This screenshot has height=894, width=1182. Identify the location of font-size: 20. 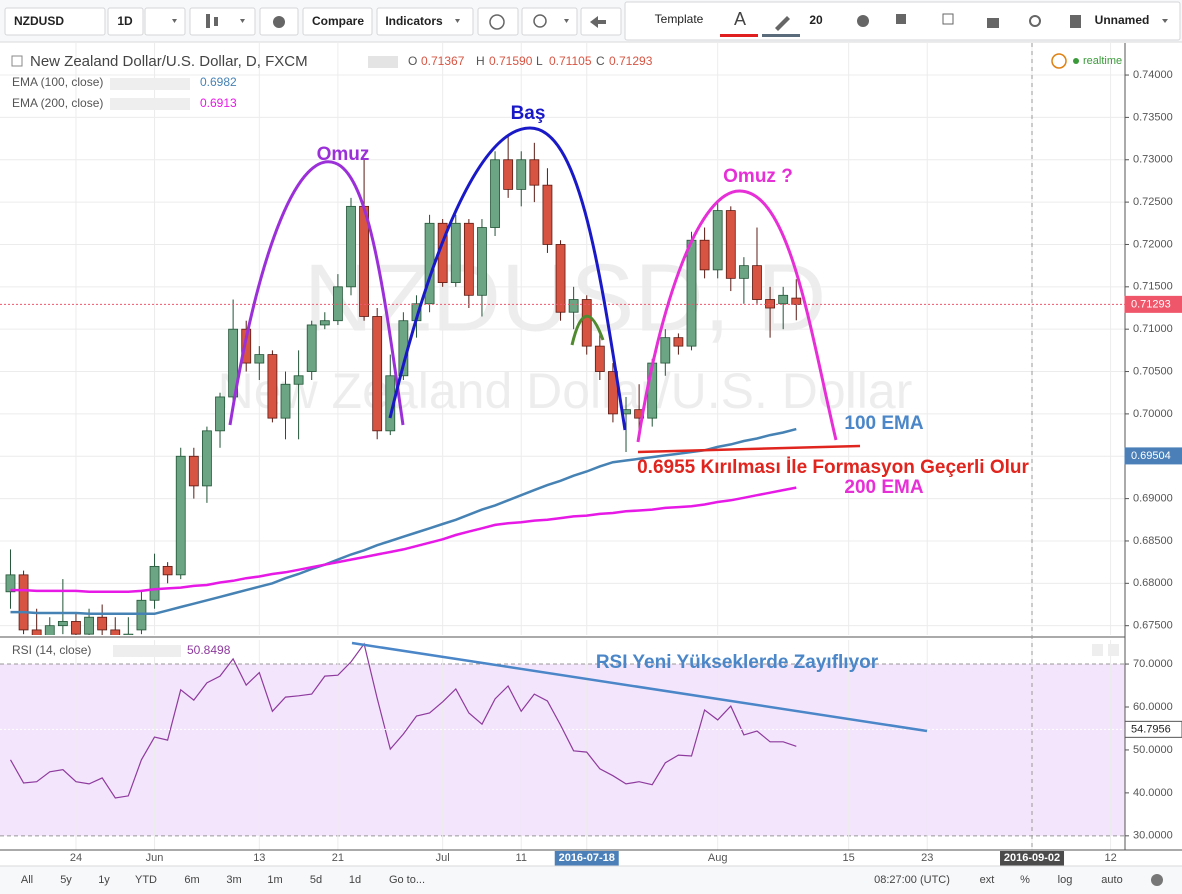
(816, 20).